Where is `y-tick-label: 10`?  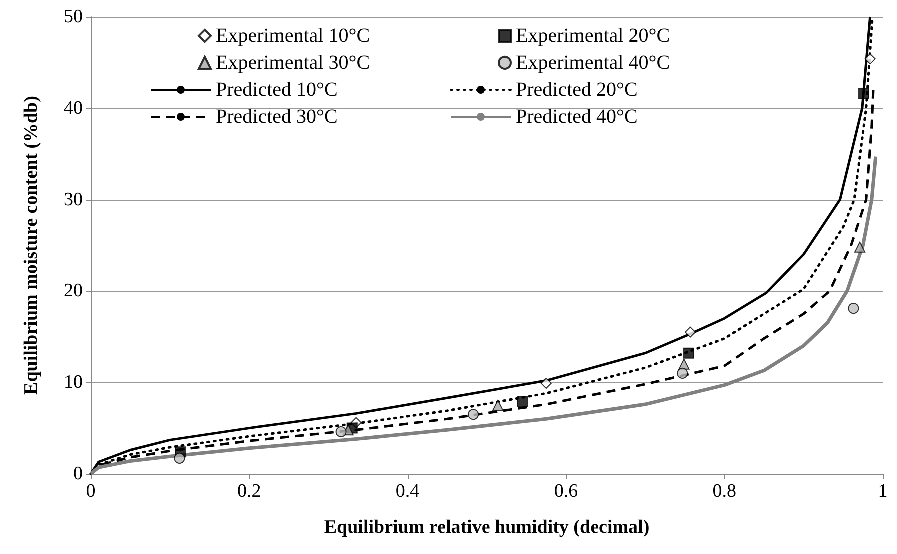 y-tick-label: 10 is located at coordinates (73, 383).